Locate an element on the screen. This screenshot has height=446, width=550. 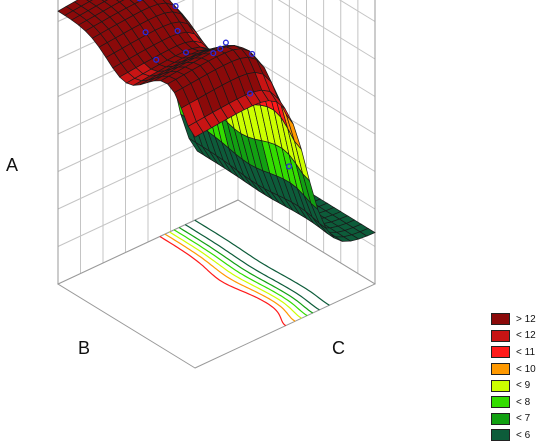
legend: > 12 < 12 < 11 < 10 < 9 < 8 < 7 < 6 is located at coordinates (520, 377).